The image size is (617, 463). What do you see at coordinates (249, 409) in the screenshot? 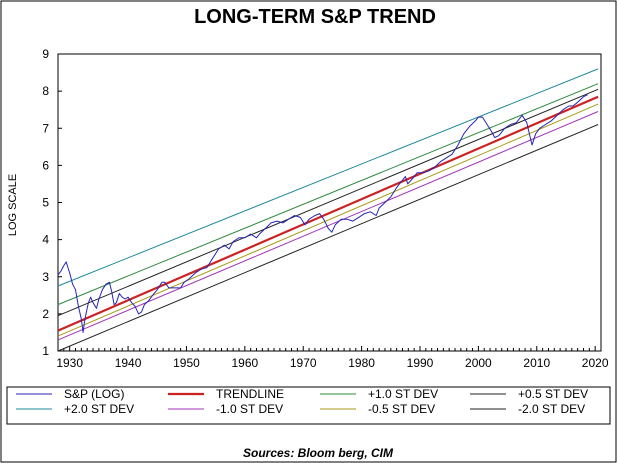
I see `legend-label-1-0-st-dev: -1.0 ST DEV` at bounding box center [249, 409].